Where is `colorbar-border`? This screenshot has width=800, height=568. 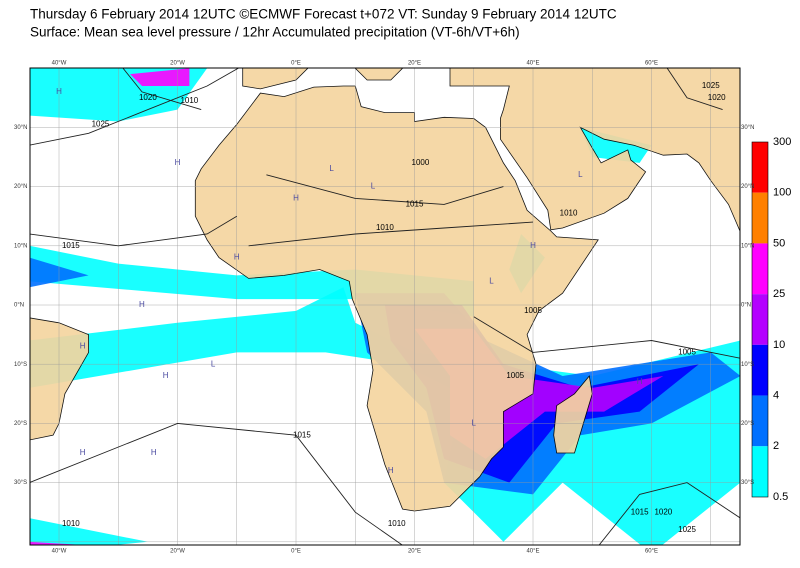 colorbar-border is located at coordinates (760, 319).